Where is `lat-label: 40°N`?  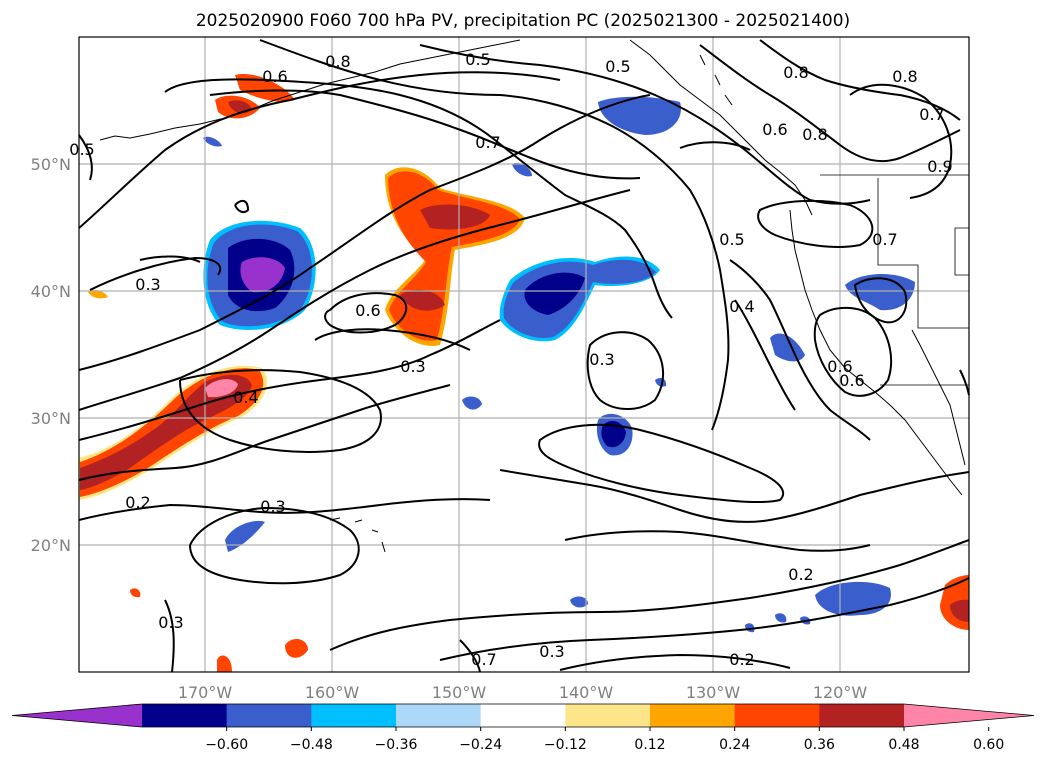 lat-label: 40°N is located at coordinates (51, 291).